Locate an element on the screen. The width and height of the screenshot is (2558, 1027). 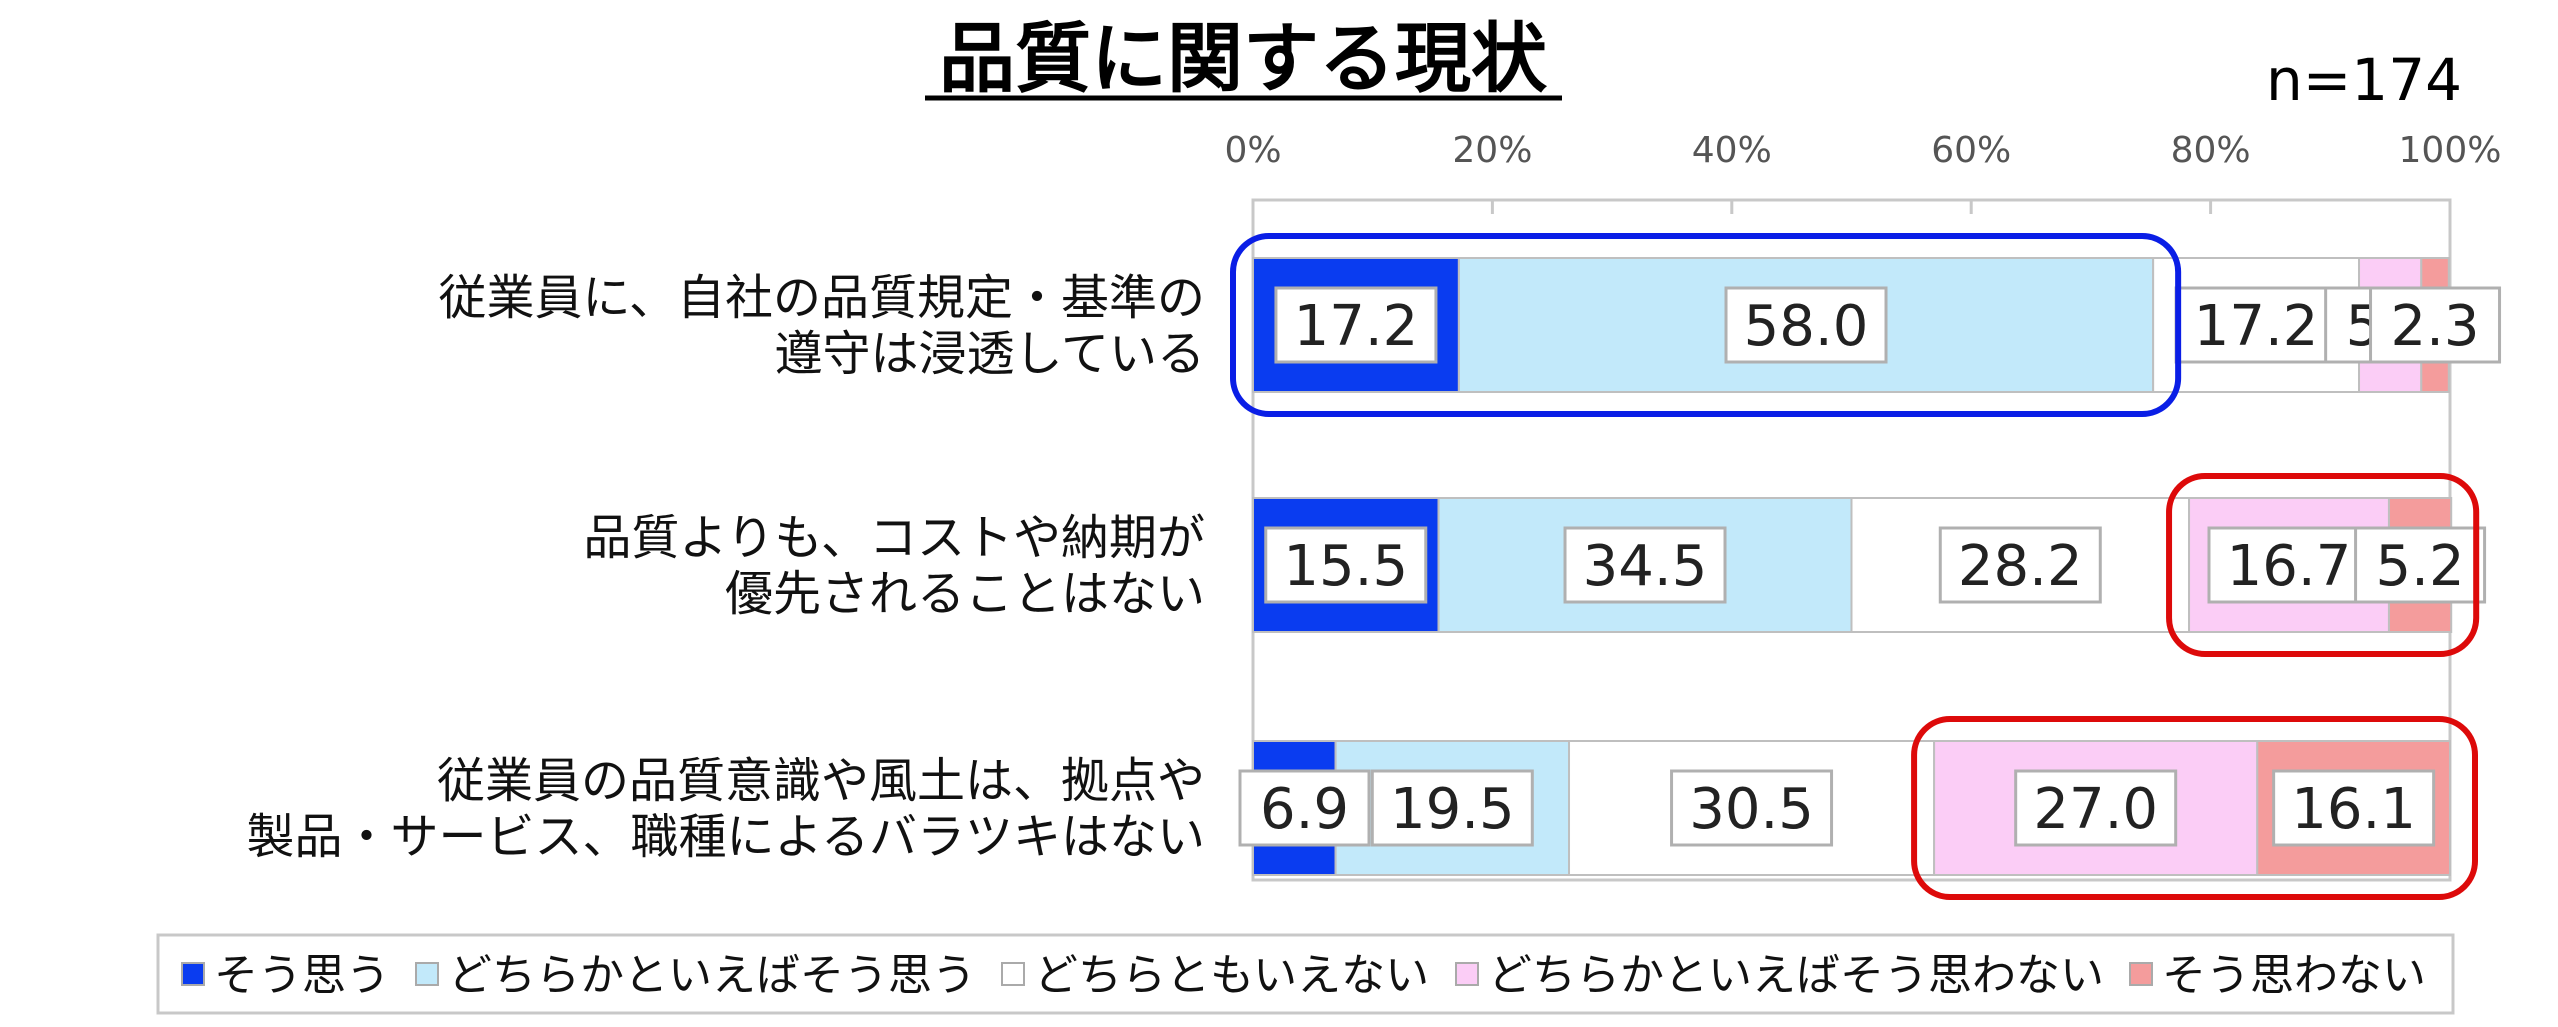
x-tick-label: 80% is located at coordinates (2211, 150).